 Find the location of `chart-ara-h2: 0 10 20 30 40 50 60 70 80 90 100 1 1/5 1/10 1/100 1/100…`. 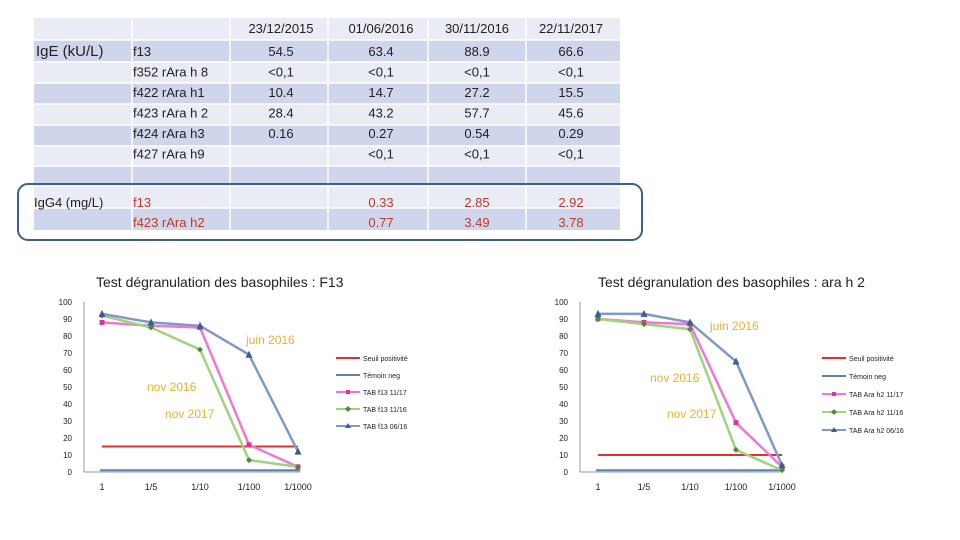

chart-ara-h2: 0 10 20 30 40 50 60 70 80 90 100 1 1/5 1/10 1/100 1/100… is located at coordinates (729, 395).